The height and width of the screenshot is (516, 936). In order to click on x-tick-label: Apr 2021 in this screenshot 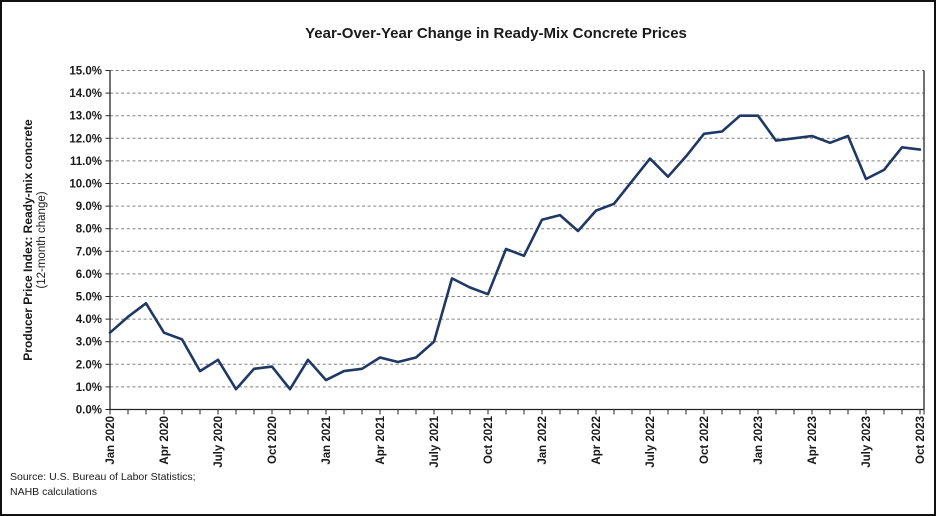, I will do `click(381, 439)`.